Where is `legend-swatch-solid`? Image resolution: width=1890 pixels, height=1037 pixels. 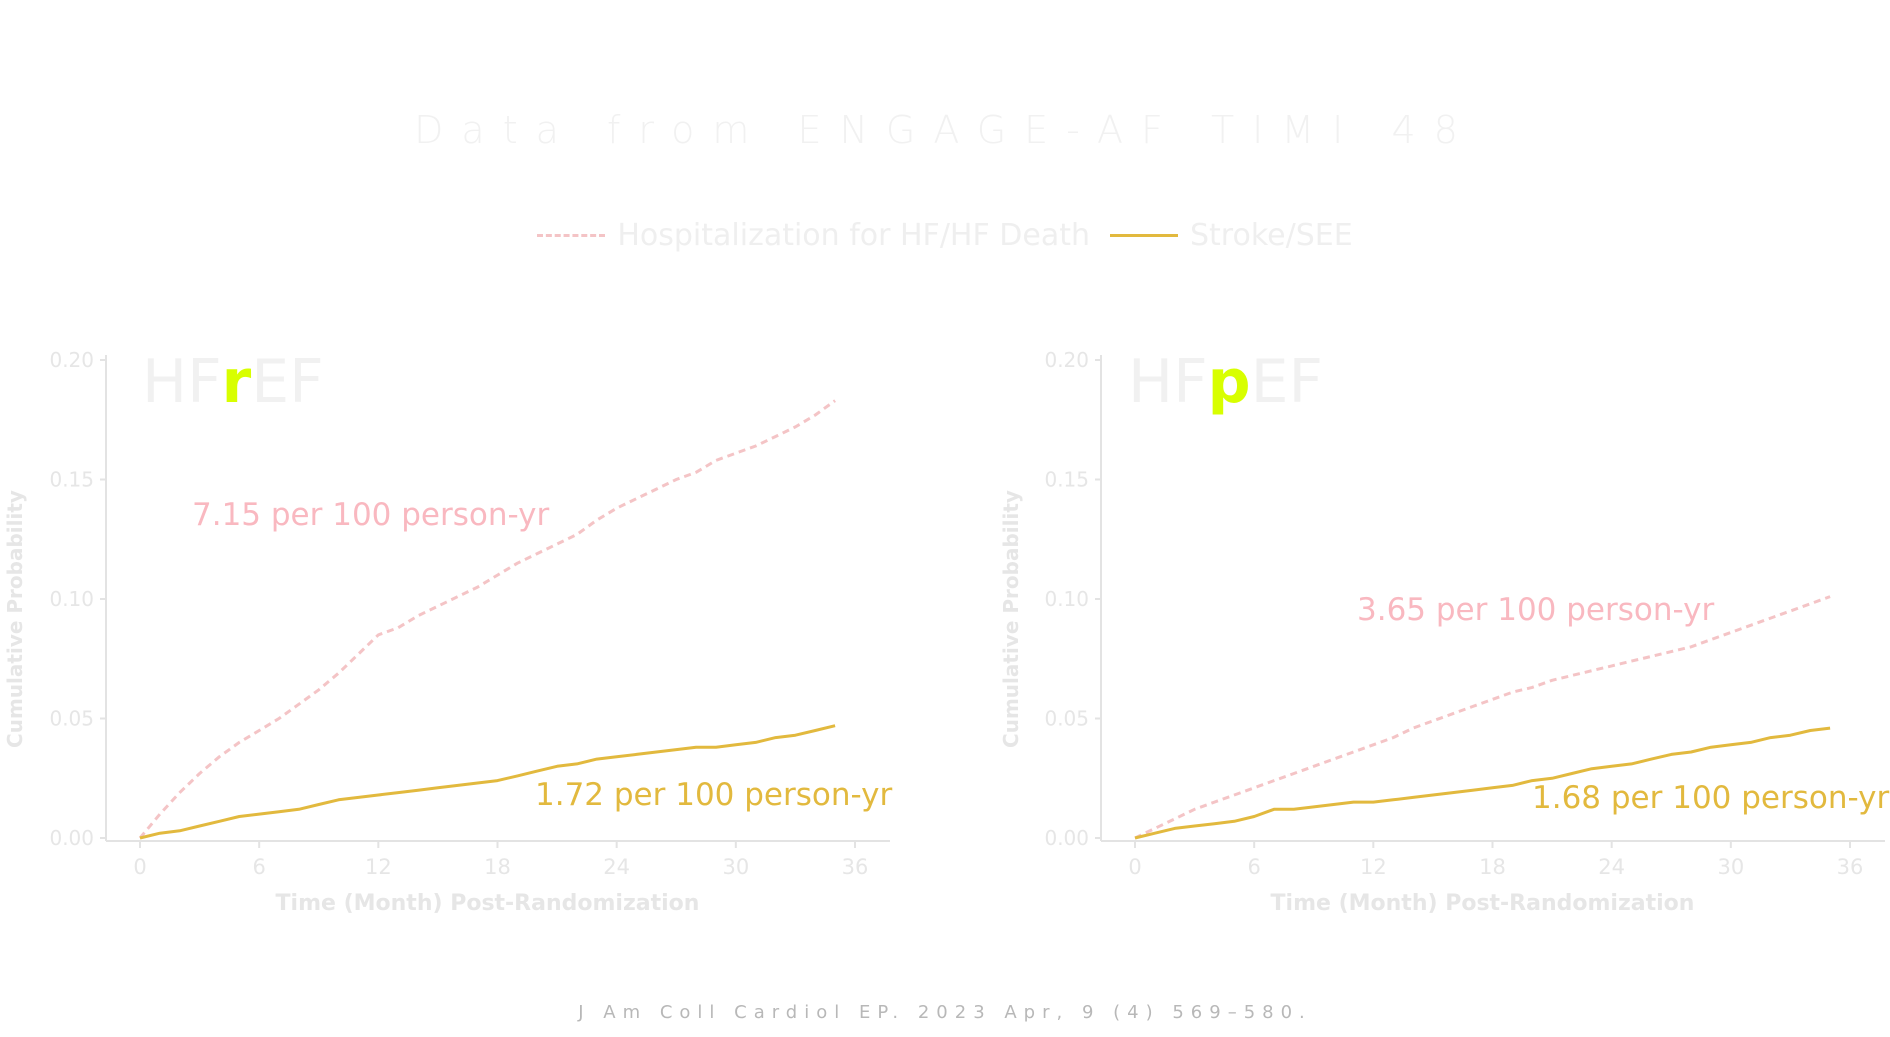 legend-swatch-solid is located at coordinates (1144, 235).